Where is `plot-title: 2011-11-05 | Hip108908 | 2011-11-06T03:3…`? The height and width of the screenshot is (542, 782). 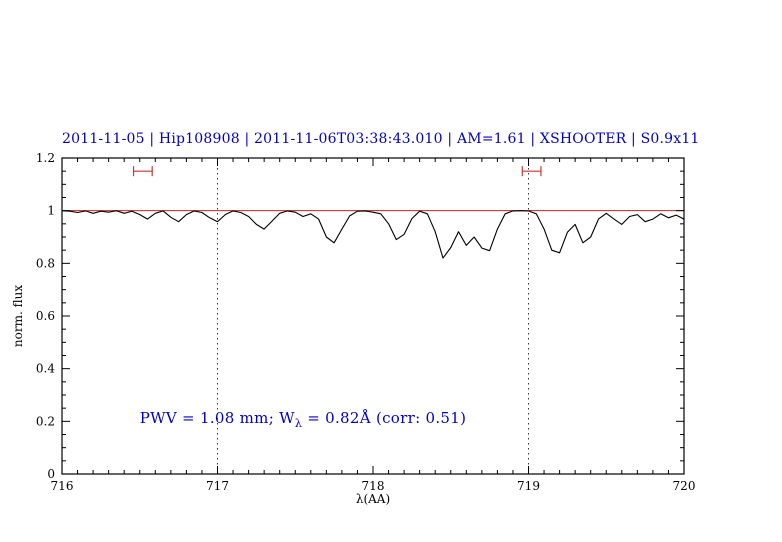
plot-title: 2011-11-05 | Hip108908 | 2011-11-06T03:3… is located at coordinates (381, 139).